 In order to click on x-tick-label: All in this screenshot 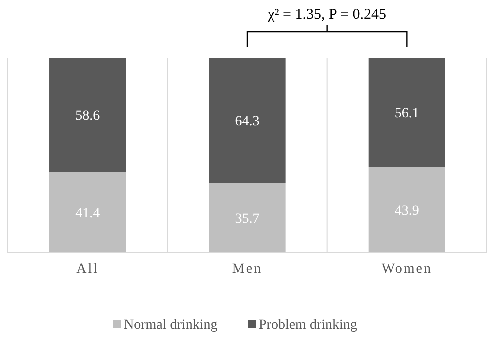, I will do `click(88, 269)`.